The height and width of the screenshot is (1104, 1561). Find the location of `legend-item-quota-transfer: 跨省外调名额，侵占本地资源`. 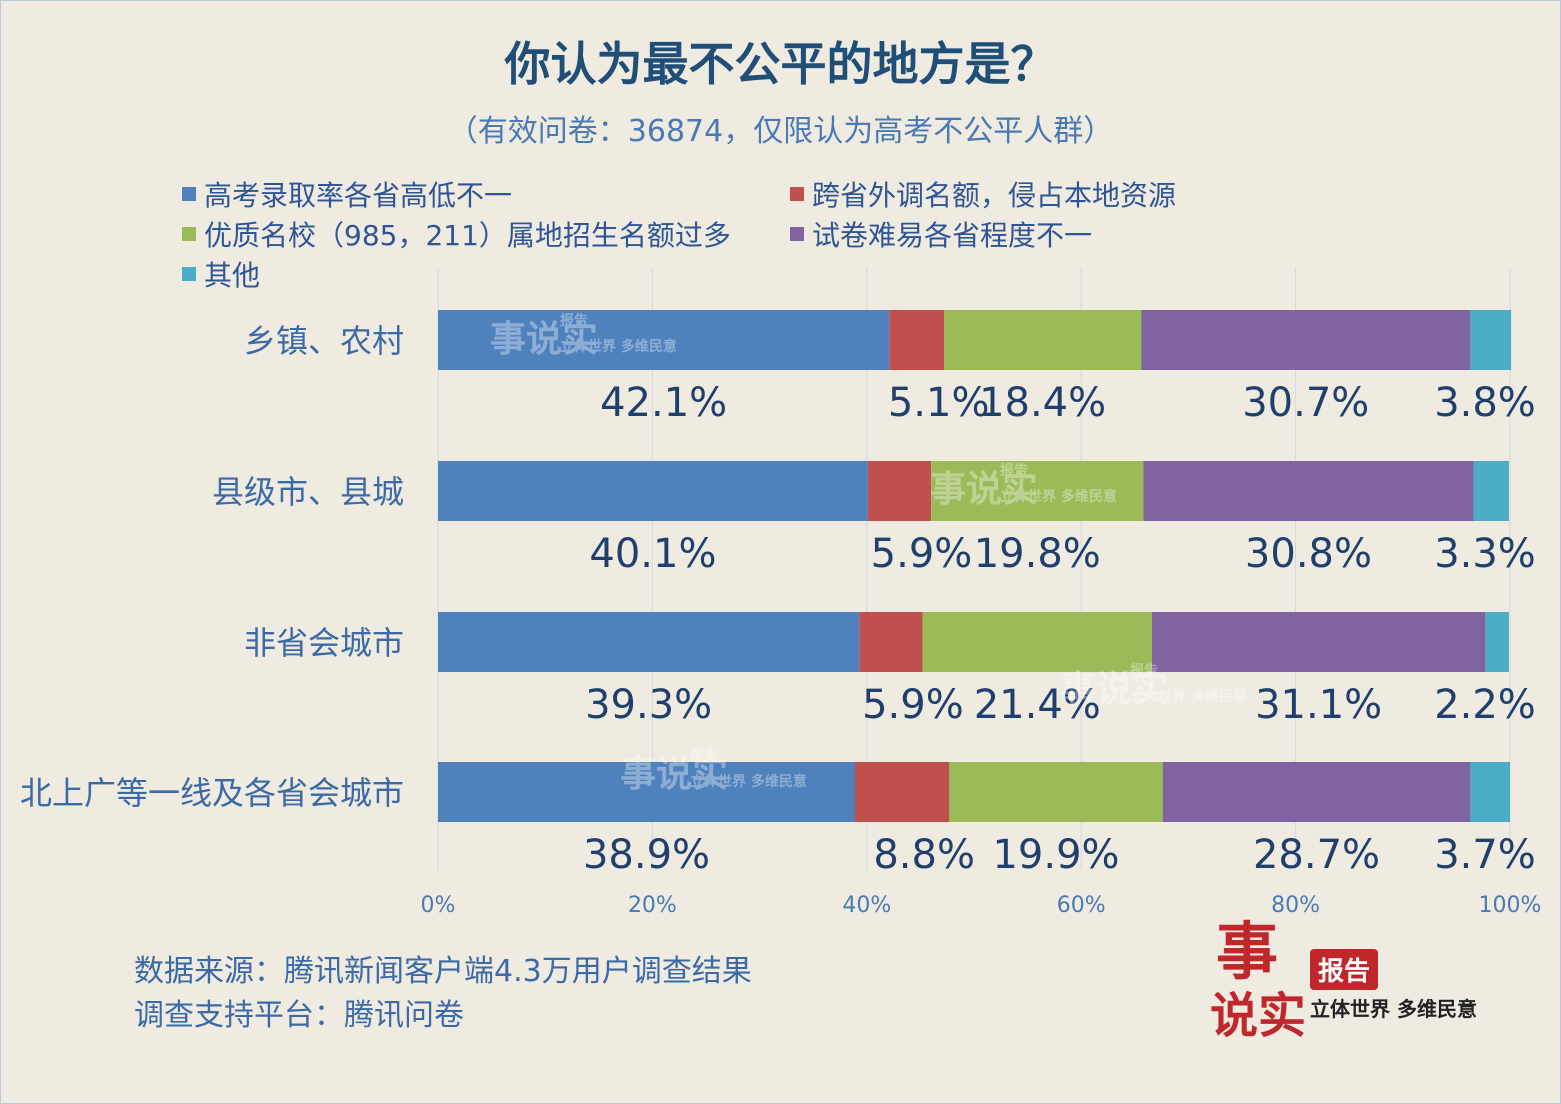

legend-item-quota-transfer: 跨省外调名额，侵占本地资源 is located at coordinates (983, 194).